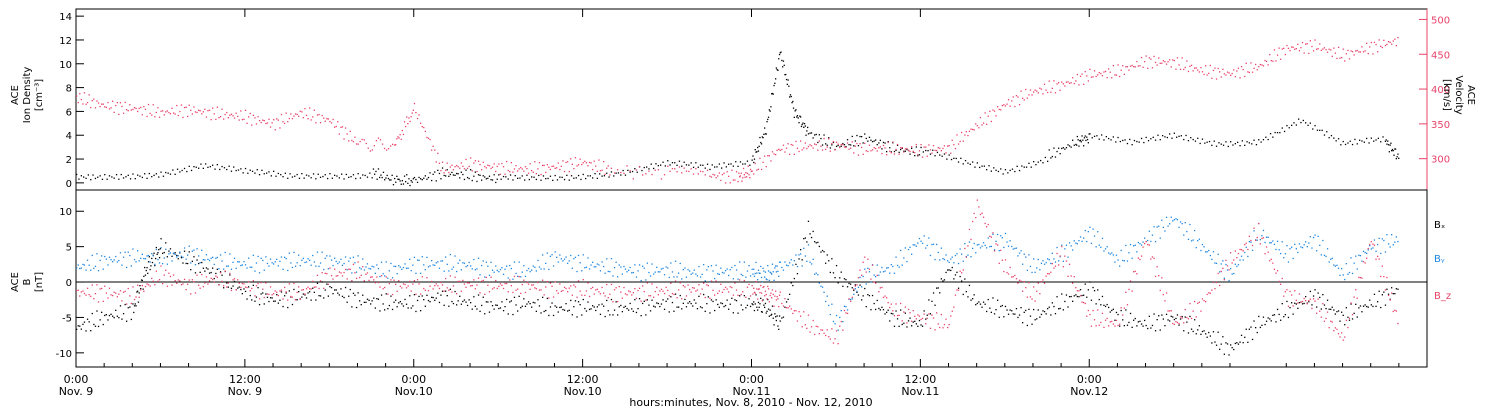  Describe the element at coordinates (39, 95) in the screenshot. I see `left-label-line3: [cm⁻³]` at that location.